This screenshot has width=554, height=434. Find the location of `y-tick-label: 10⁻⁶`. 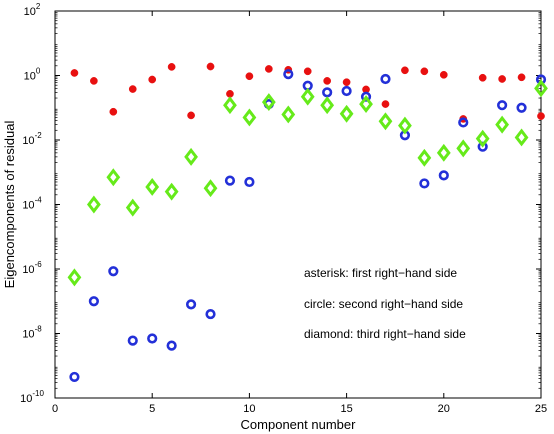

y-tick-label: 10⁻⁶ is located at coordinates (32, 268).